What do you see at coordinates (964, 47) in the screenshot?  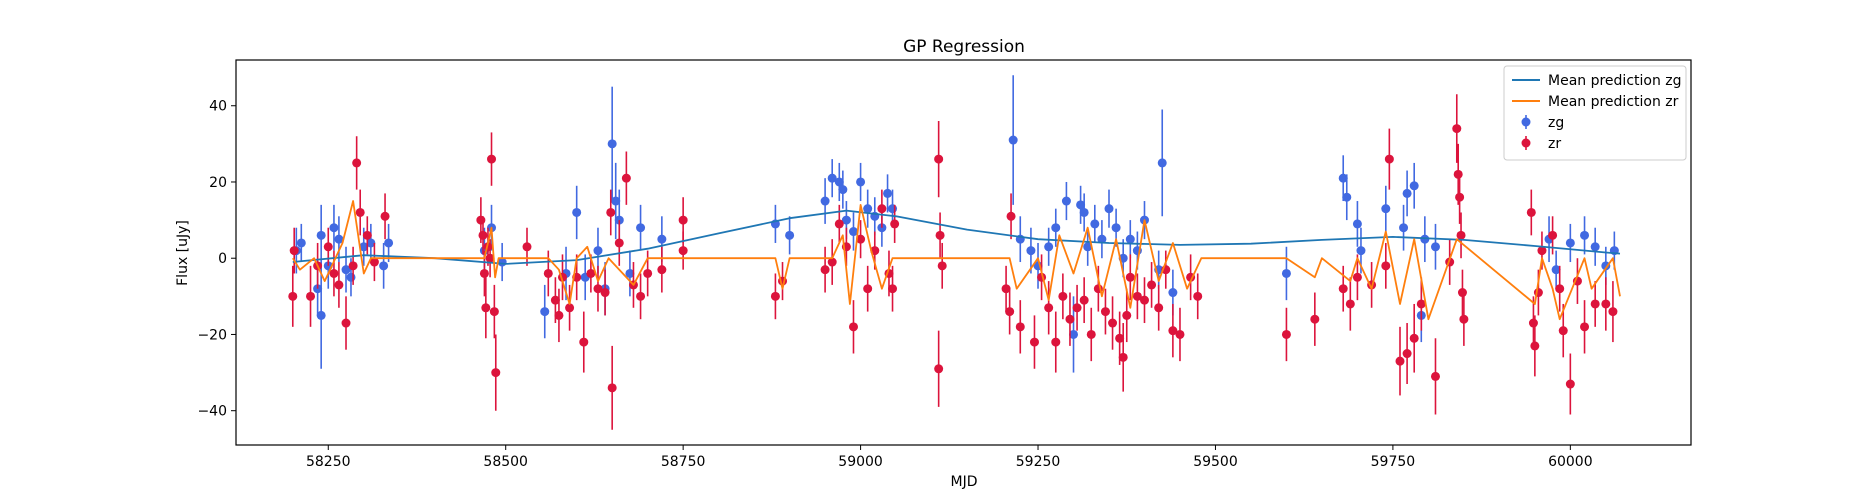 I see `chart-title: GP Regression` at bounding box center [964, 47].